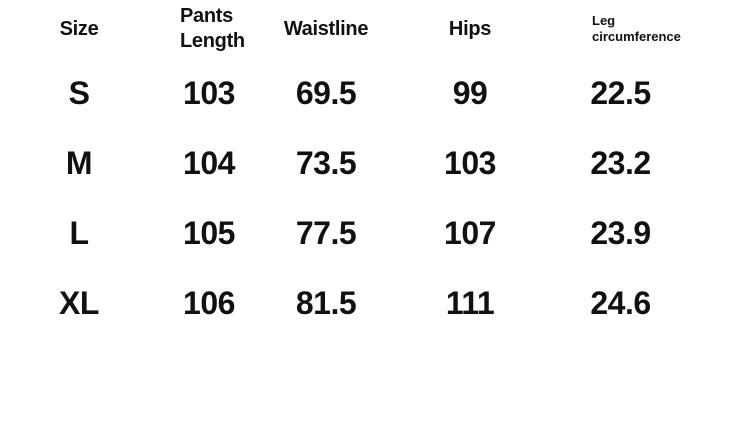 This screenshot has height=433, width=749. I want to click on hips-cell: 99, so click(470, 92).